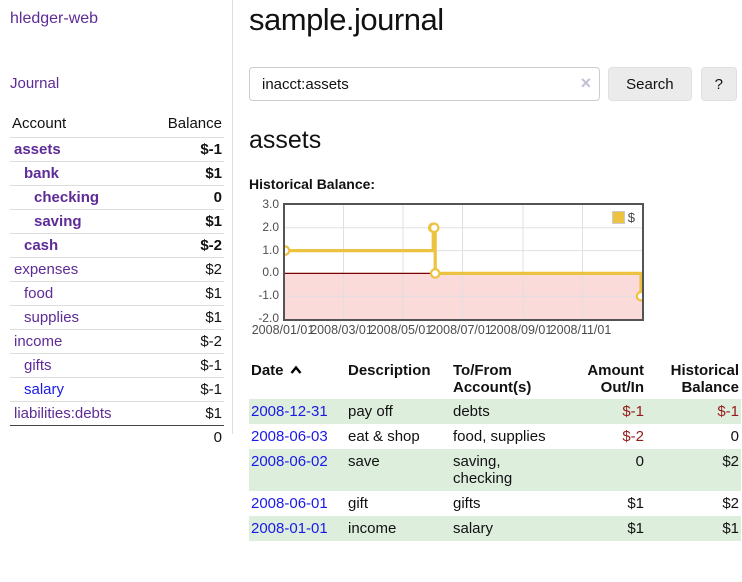 The image size is (742, 582). Describe the element at coordinates (586, 83) in the screenshot. I see `search-clear-icon: ×` at that location.